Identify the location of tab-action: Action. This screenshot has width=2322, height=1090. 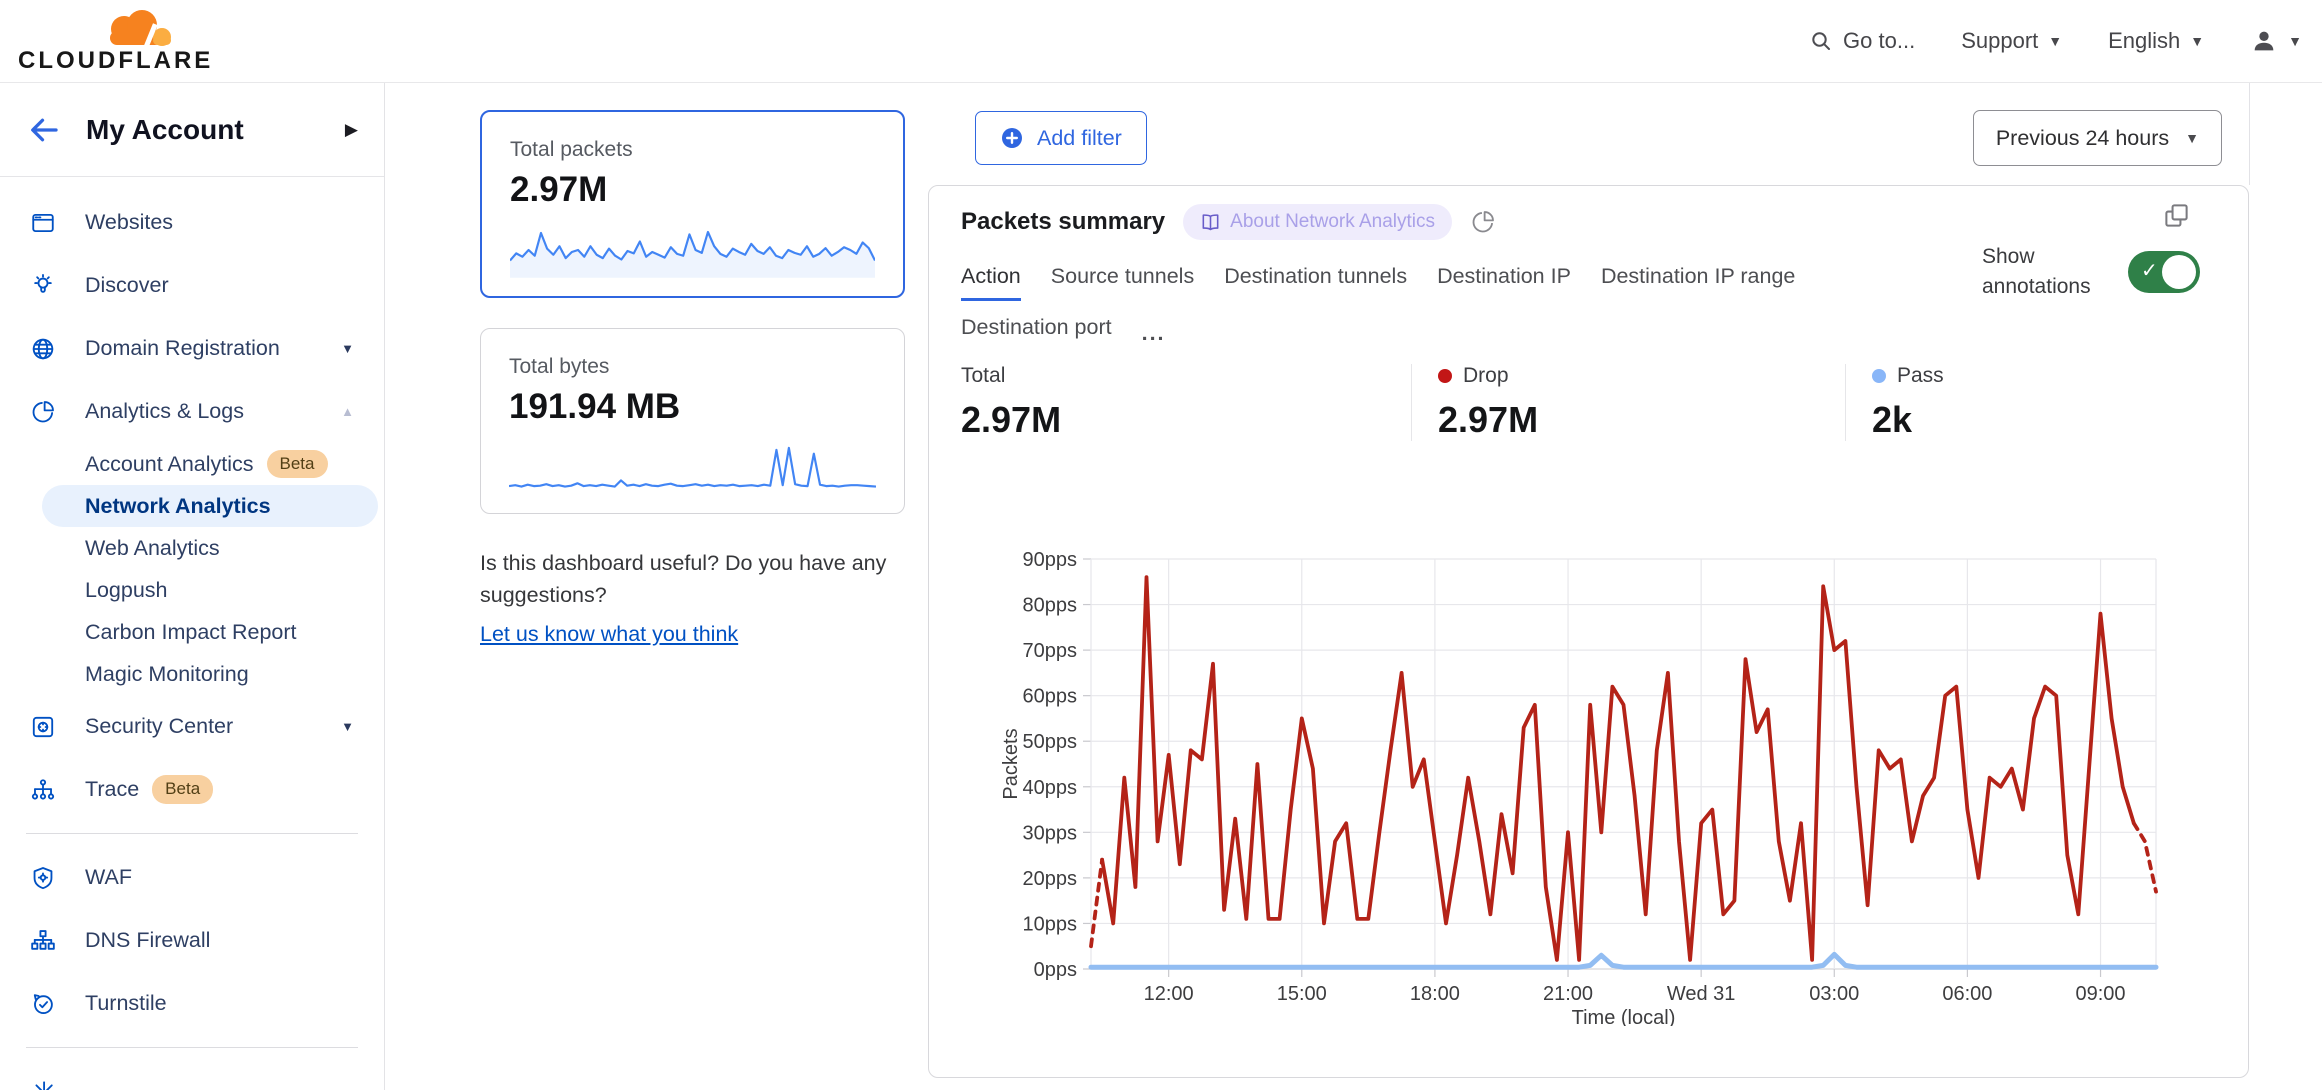
(991, 282).